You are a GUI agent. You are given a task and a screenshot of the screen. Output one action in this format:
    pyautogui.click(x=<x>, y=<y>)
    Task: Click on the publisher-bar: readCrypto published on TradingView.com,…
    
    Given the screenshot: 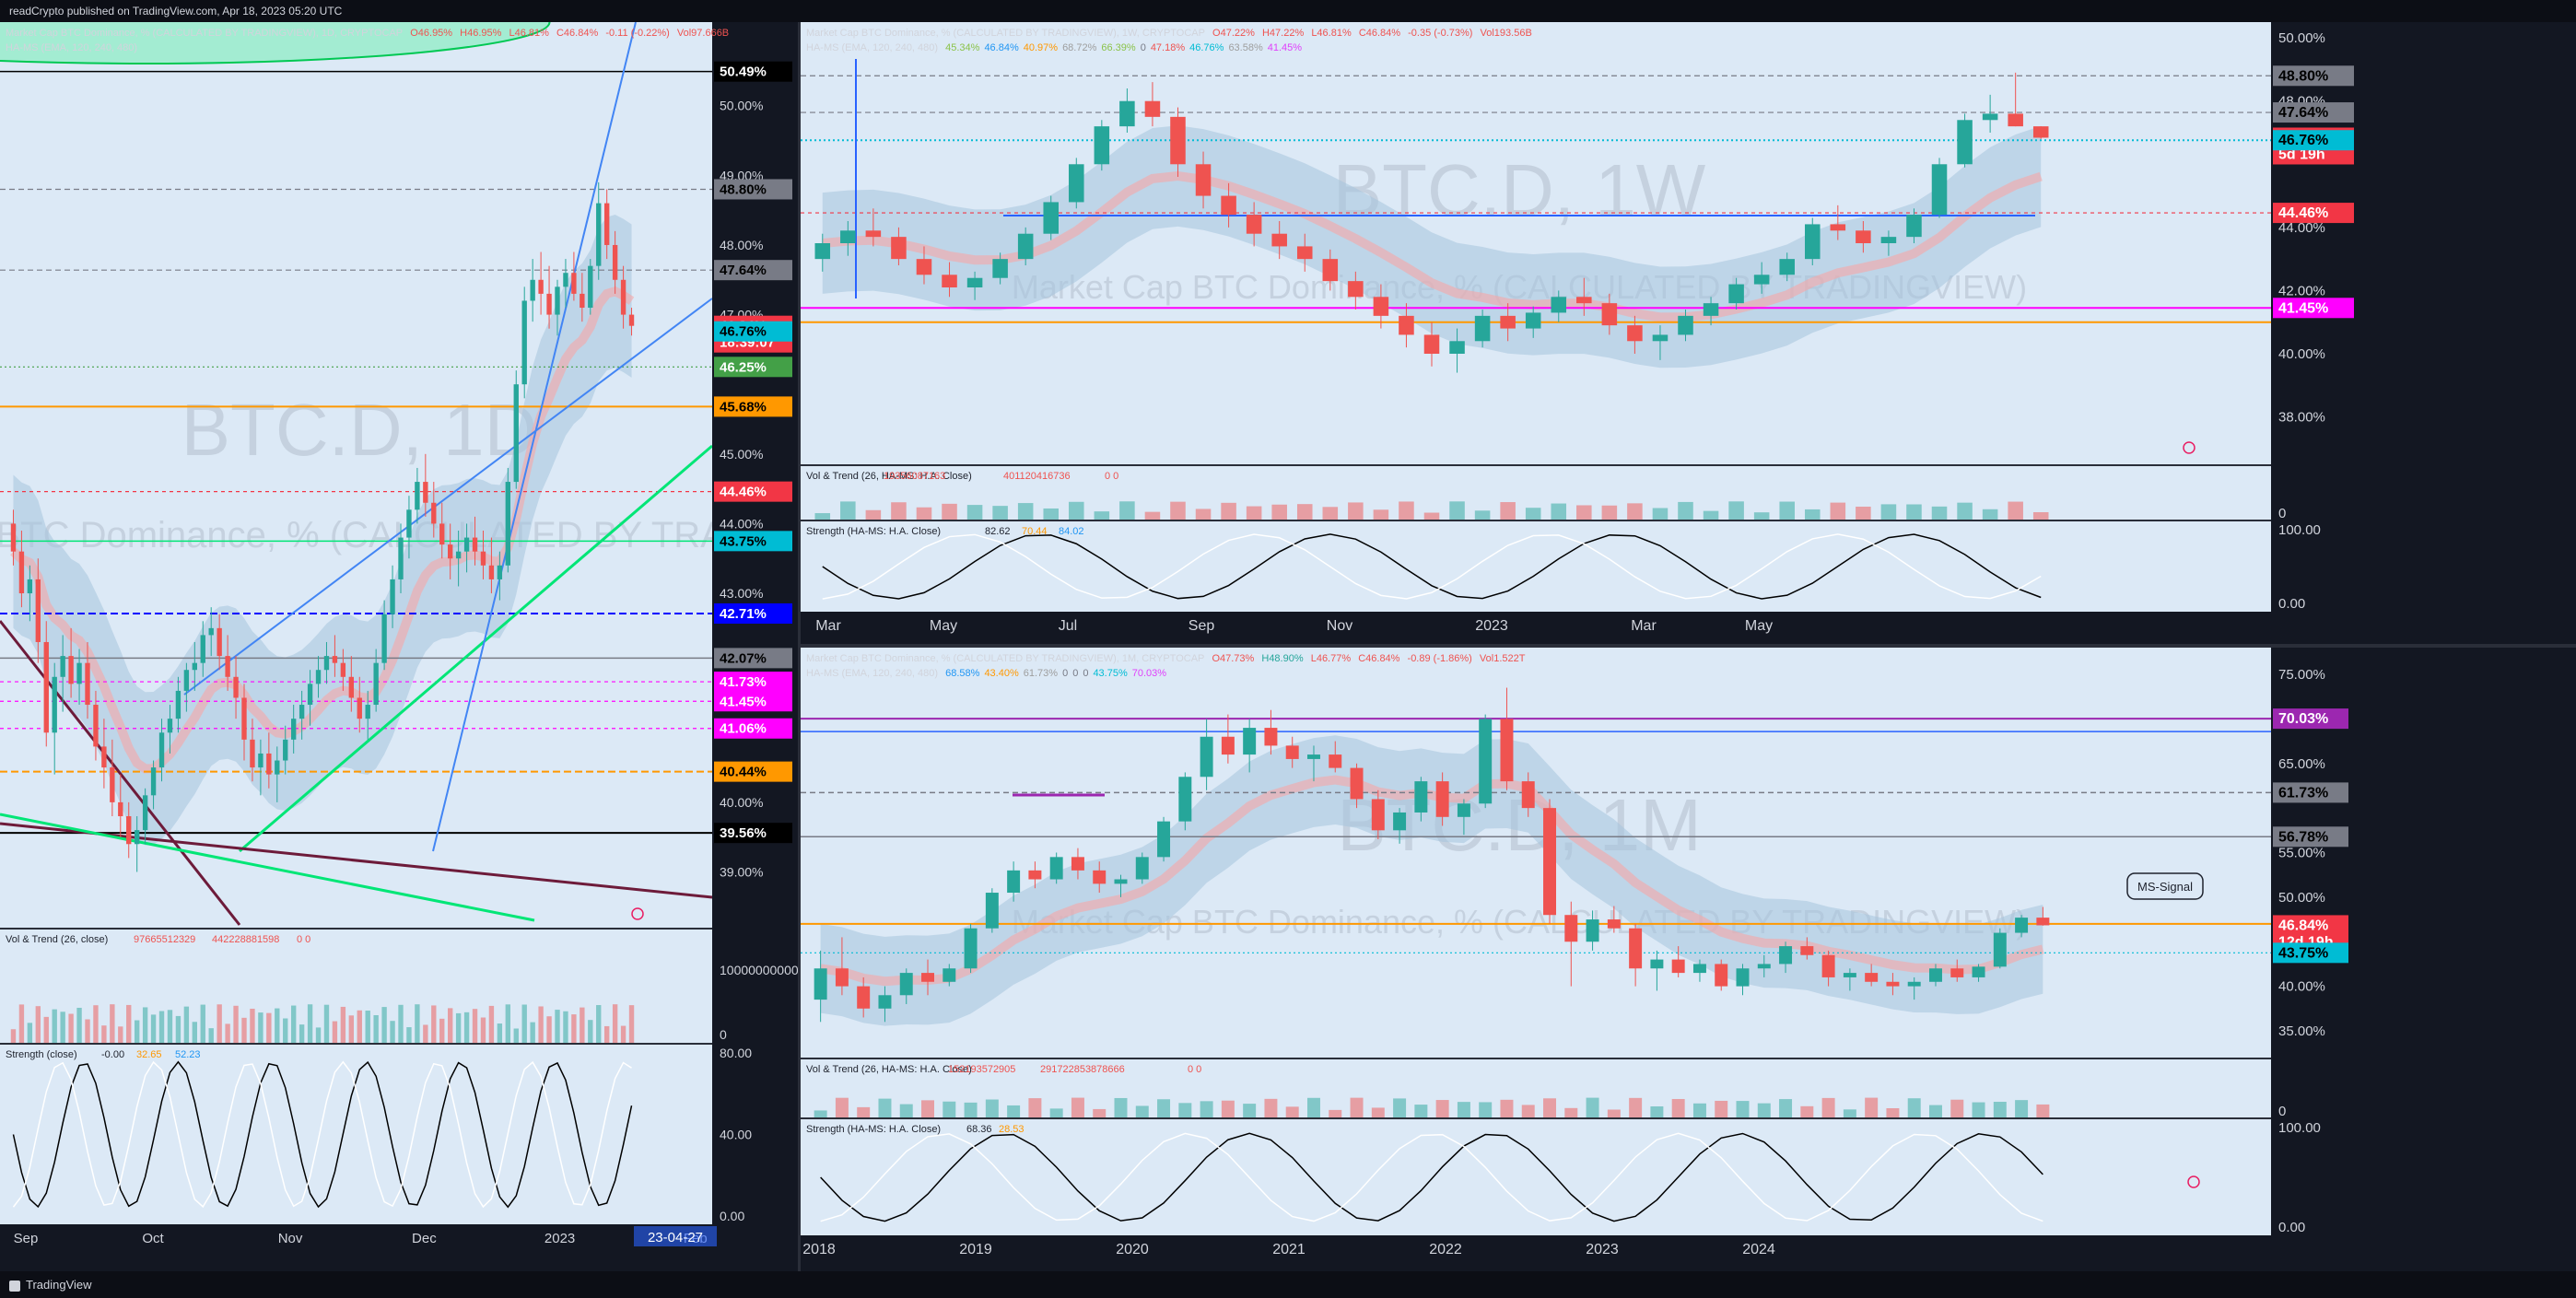 What is the action you would take?
    pyautogui.click(x=1288, y=11)
    